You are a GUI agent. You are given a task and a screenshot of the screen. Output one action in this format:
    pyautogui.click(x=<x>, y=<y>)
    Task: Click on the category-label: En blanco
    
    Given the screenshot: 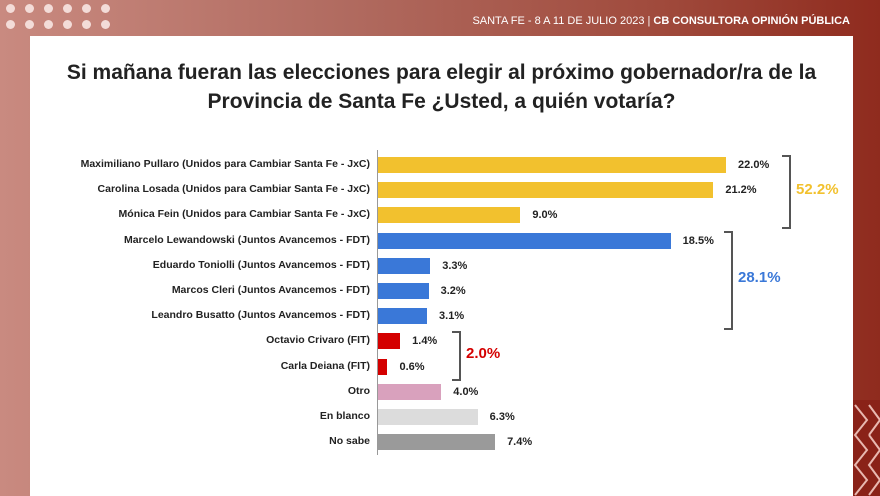 What is the action you would take?
    pyautogui.click(x=344, y=416)
    